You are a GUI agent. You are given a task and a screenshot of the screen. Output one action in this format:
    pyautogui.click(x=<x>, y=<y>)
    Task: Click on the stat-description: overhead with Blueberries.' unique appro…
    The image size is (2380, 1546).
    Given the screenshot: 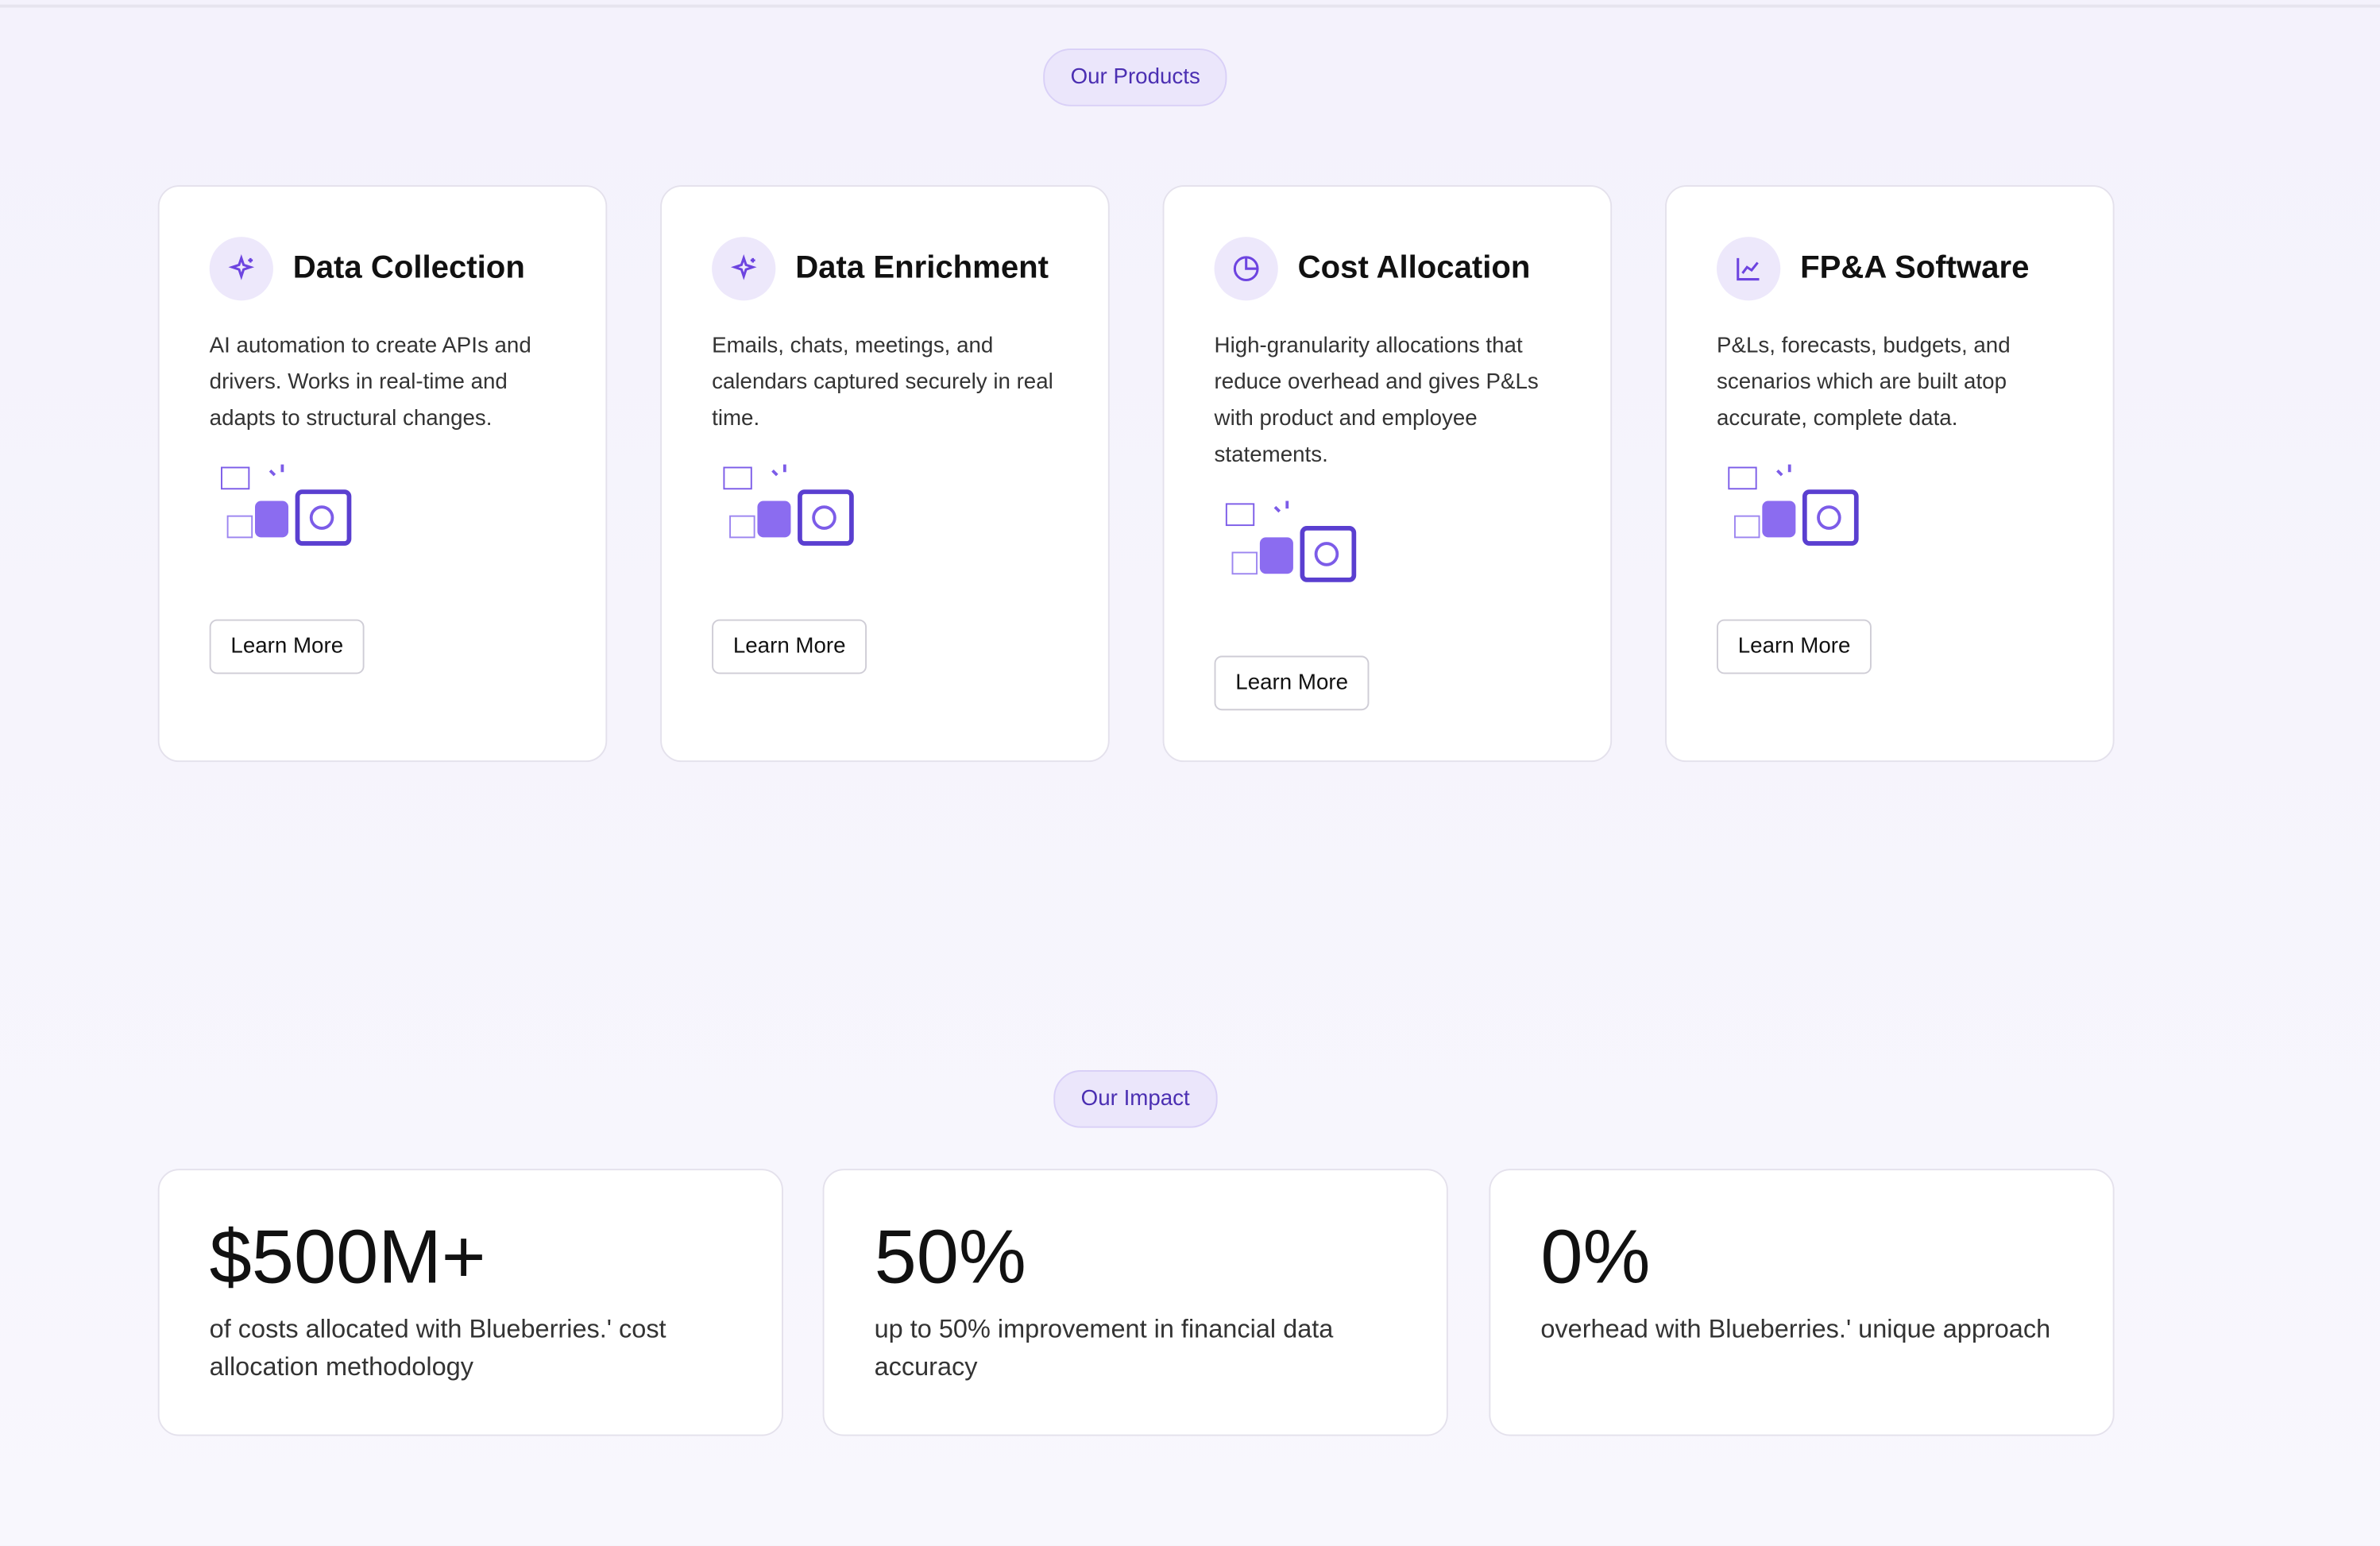 What is the action you would take?
    pyautogui.click(x=1795, y=1328)
    